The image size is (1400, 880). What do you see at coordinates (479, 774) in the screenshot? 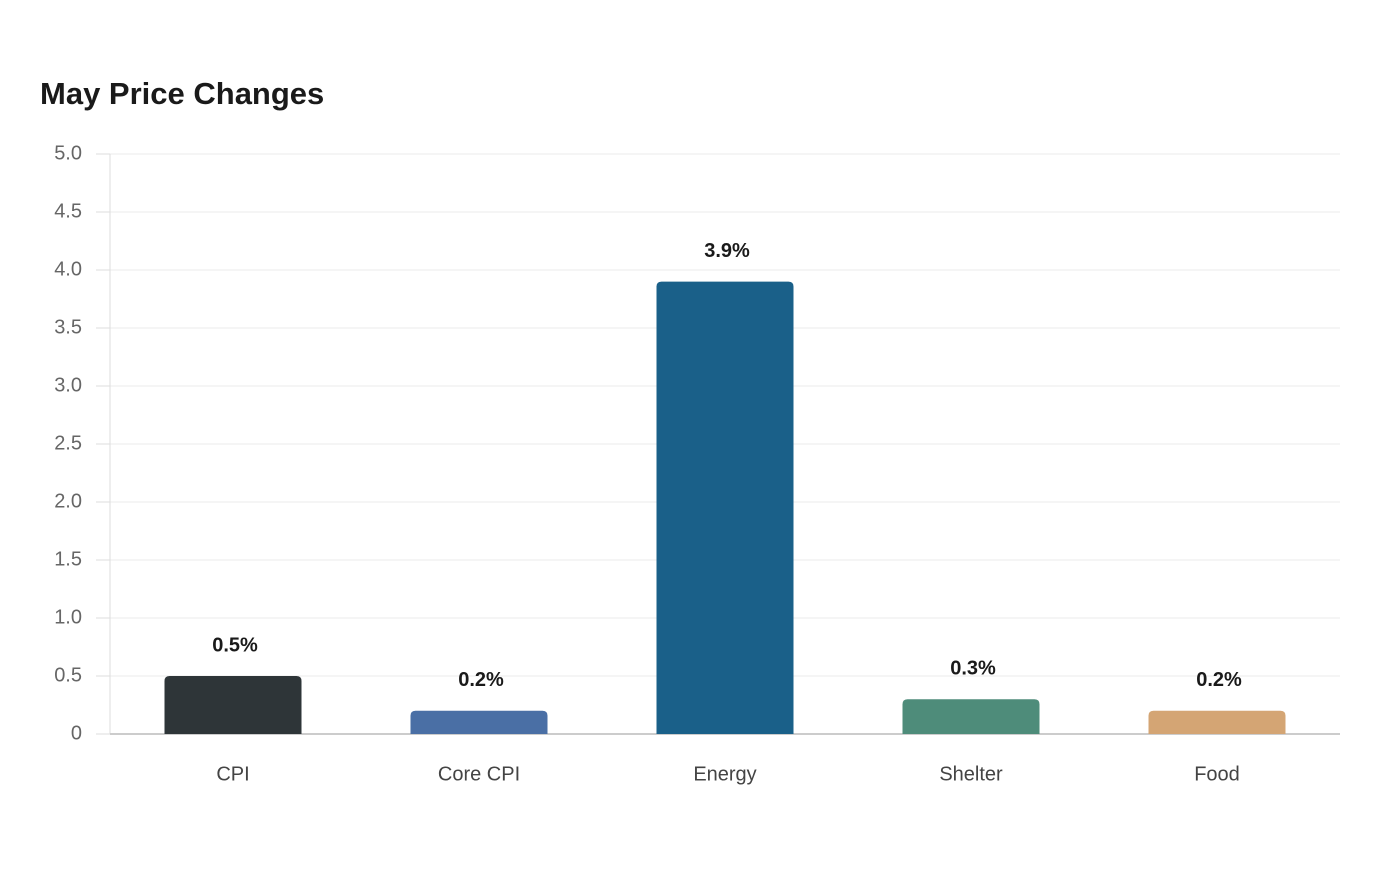
I see `x-tick-label: Core CPI` at bounding box center [479, 774].